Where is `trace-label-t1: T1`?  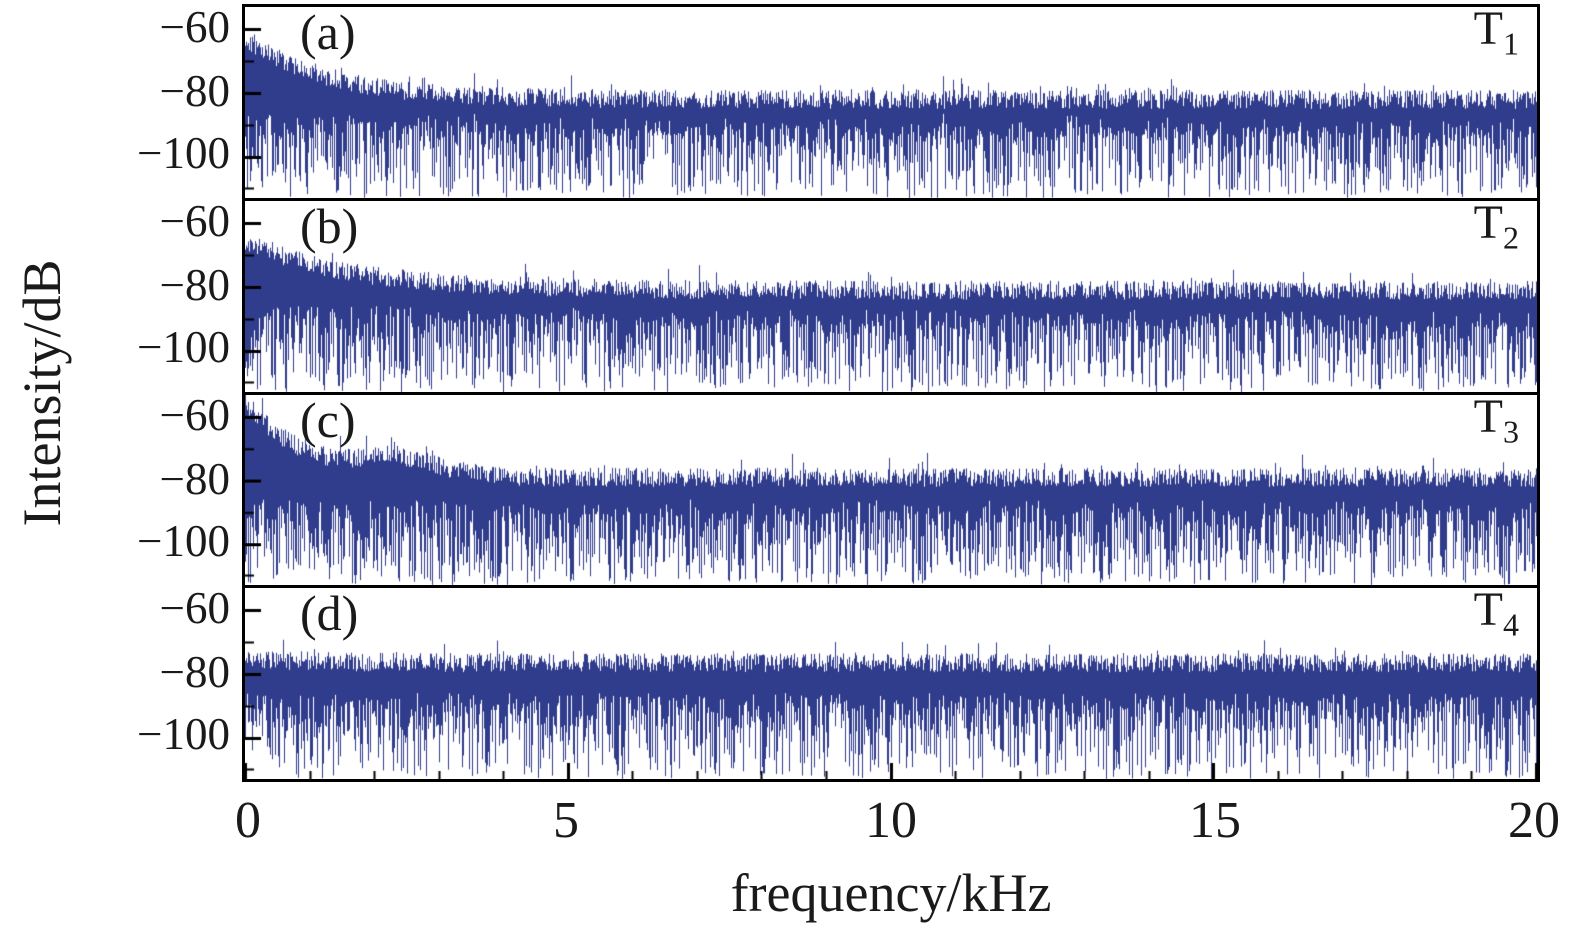
trace-label-t1: T1 is located at coordinates (1496, 32).